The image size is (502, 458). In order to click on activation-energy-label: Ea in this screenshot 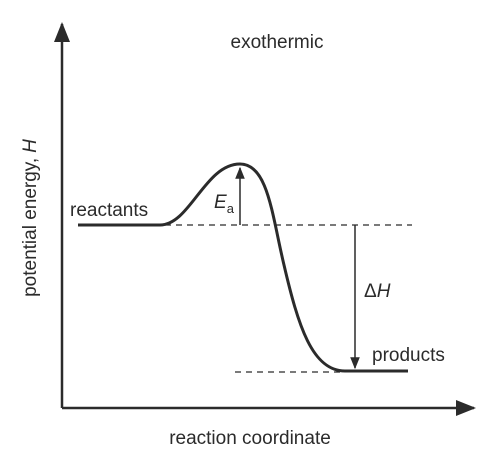, I will do `click(224, 204)`.